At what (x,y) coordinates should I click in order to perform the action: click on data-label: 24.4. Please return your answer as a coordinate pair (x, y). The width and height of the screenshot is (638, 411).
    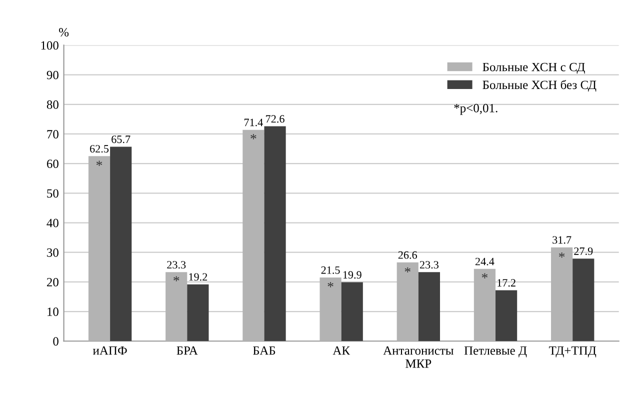
    Looking at the image, I should click on (484, 262).